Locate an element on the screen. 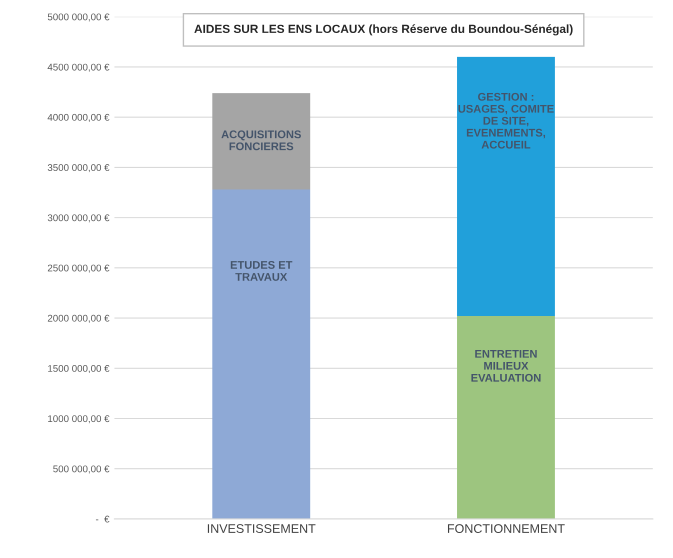  y-tick-label: 500 000,00 € is located at coordinates (81, 469).